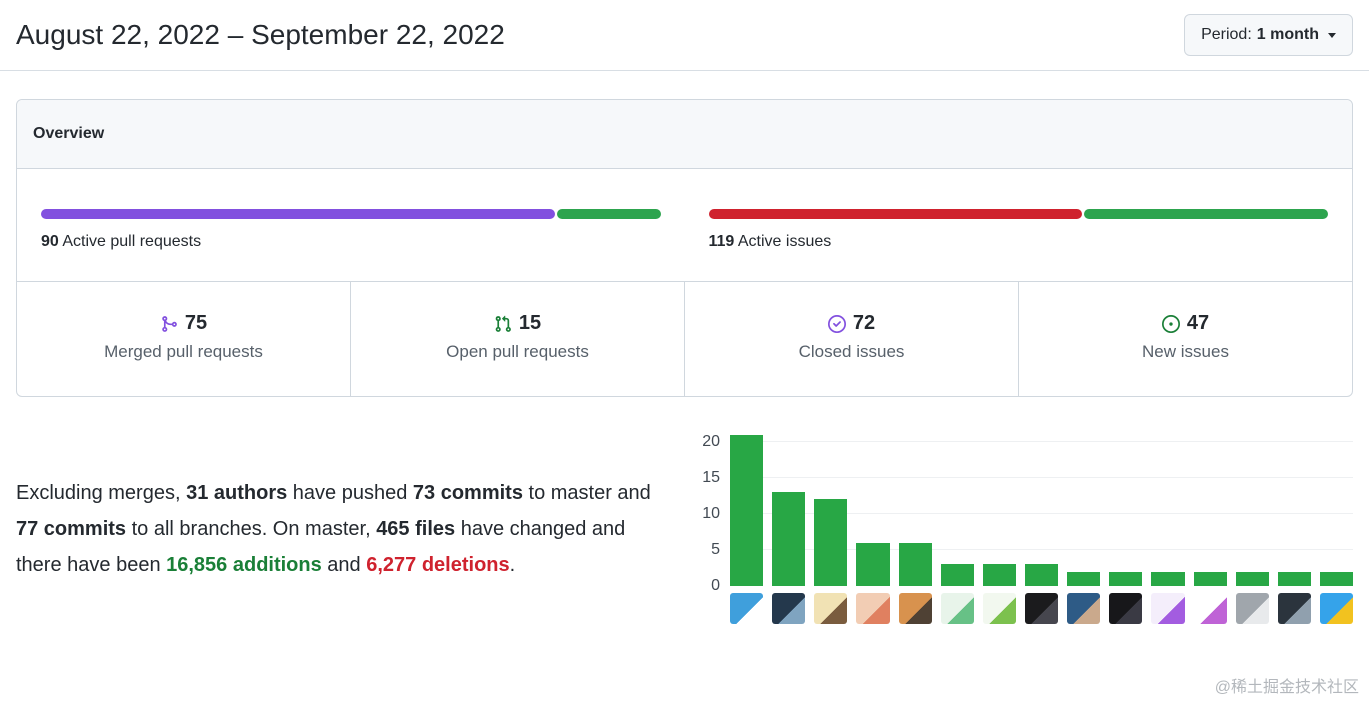 The image size is (1369, 713). What do you see at coordinates (530, 323) in the screenshot?
I see `open-pull-requests-count: 15` at bounding box center [530, 323].